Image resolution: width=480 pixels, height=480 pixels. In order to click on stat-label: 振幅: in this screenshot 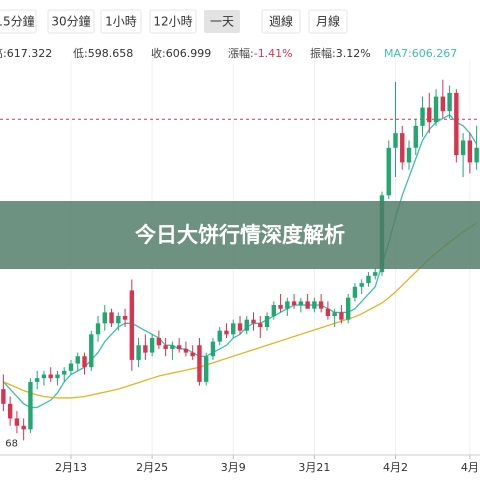, I will do `click(323, 53)`.